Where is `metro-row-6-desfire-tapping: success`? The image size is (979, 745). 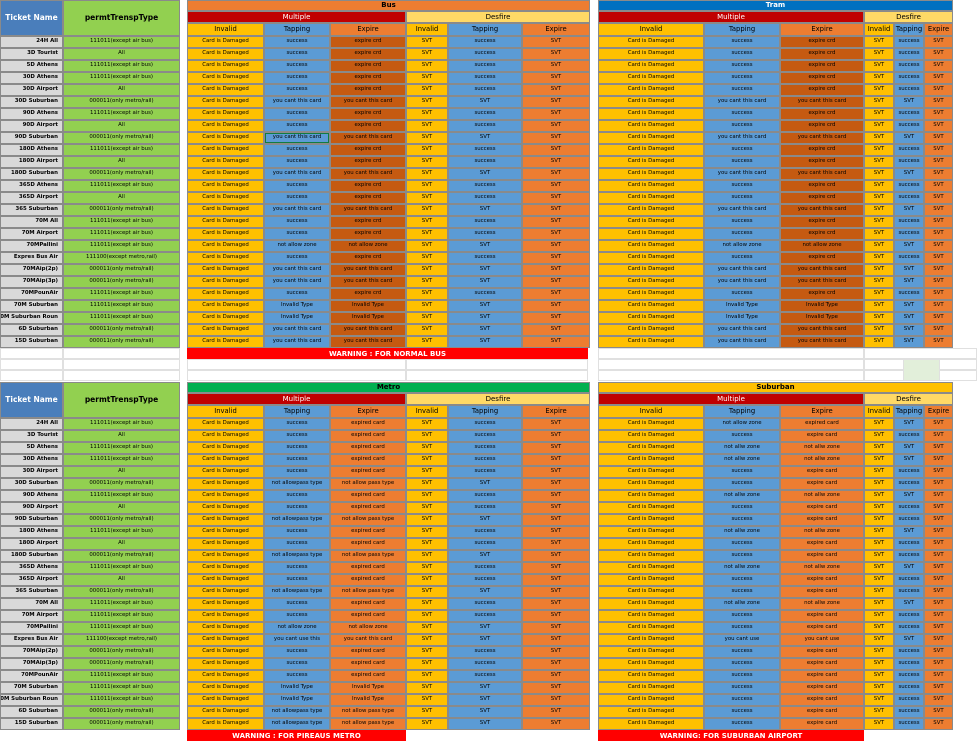 metro-row-6-desfire-tapping: success is located at coordinates (485, 496).